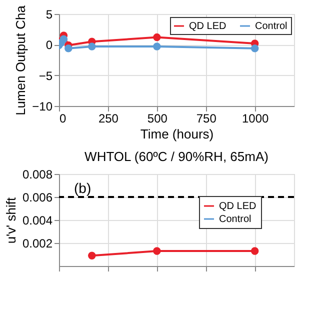  I want to click on y-tick-label: 0.002, so click(37, 243).